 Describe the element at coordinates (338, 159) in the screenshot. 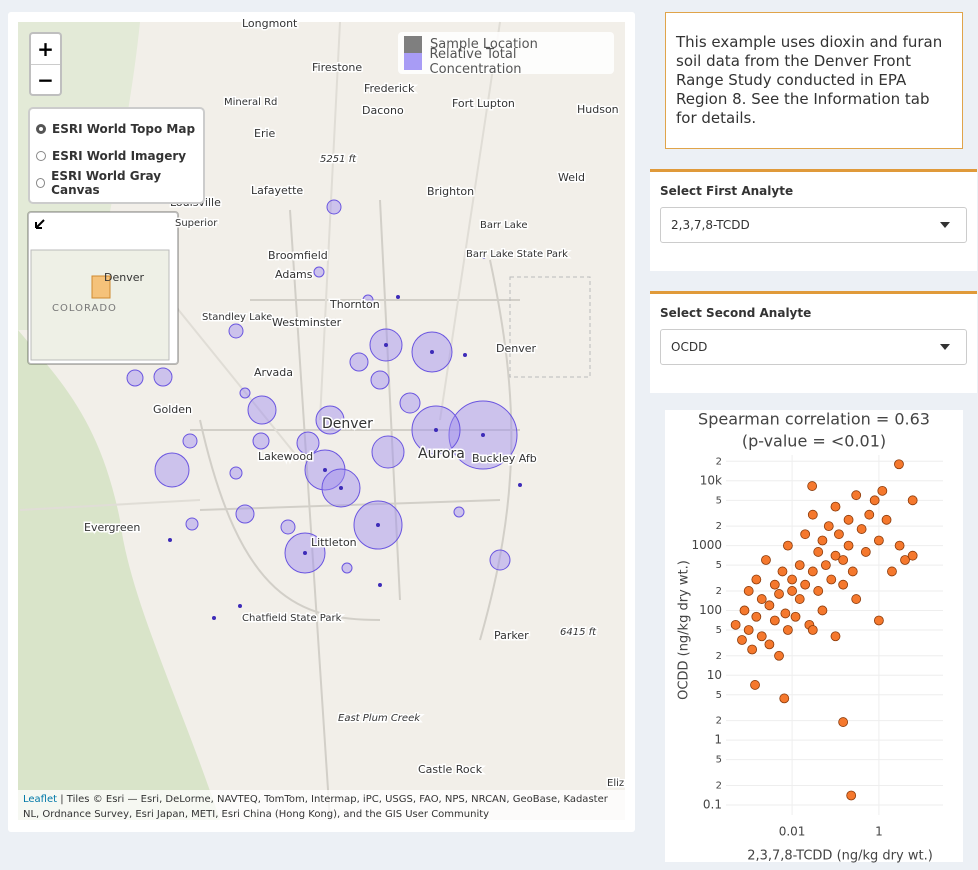

I see `place-label: 5251 ft` at that location.